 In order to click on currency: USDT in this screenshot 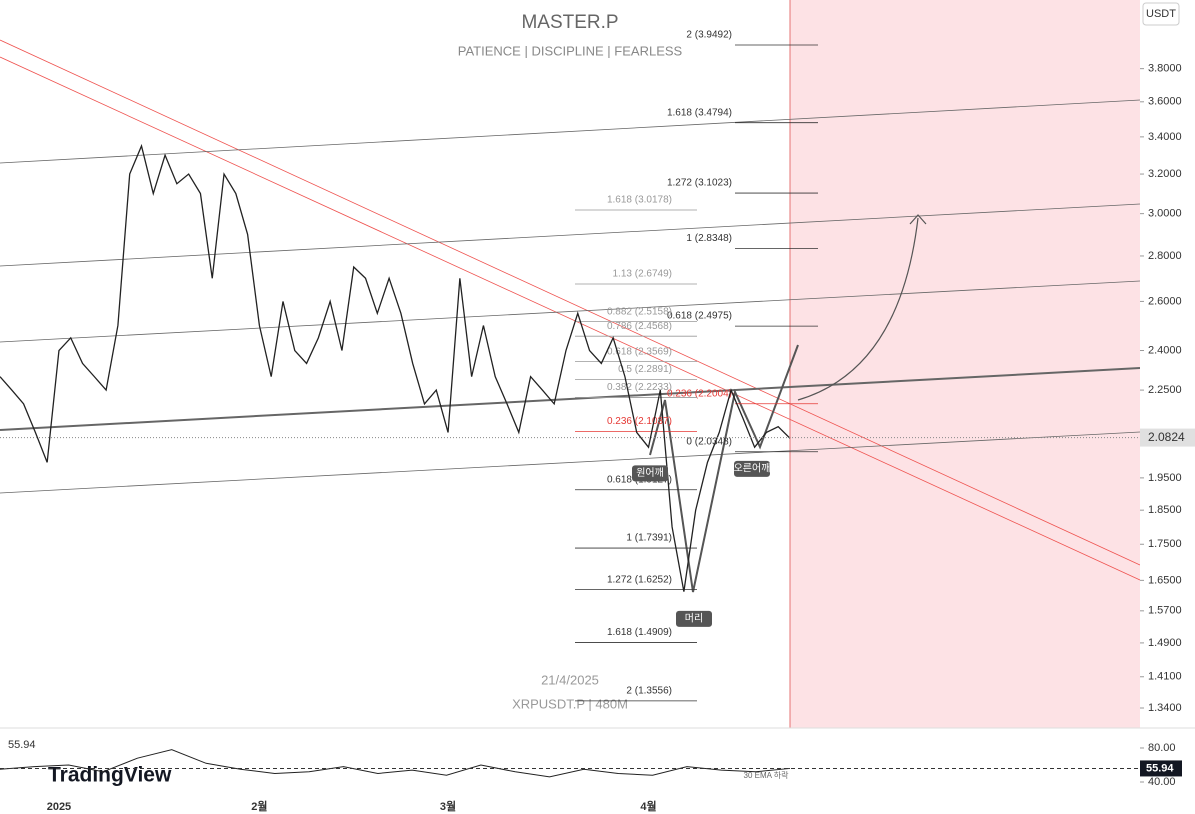, I will do `click(1161, 14)`.